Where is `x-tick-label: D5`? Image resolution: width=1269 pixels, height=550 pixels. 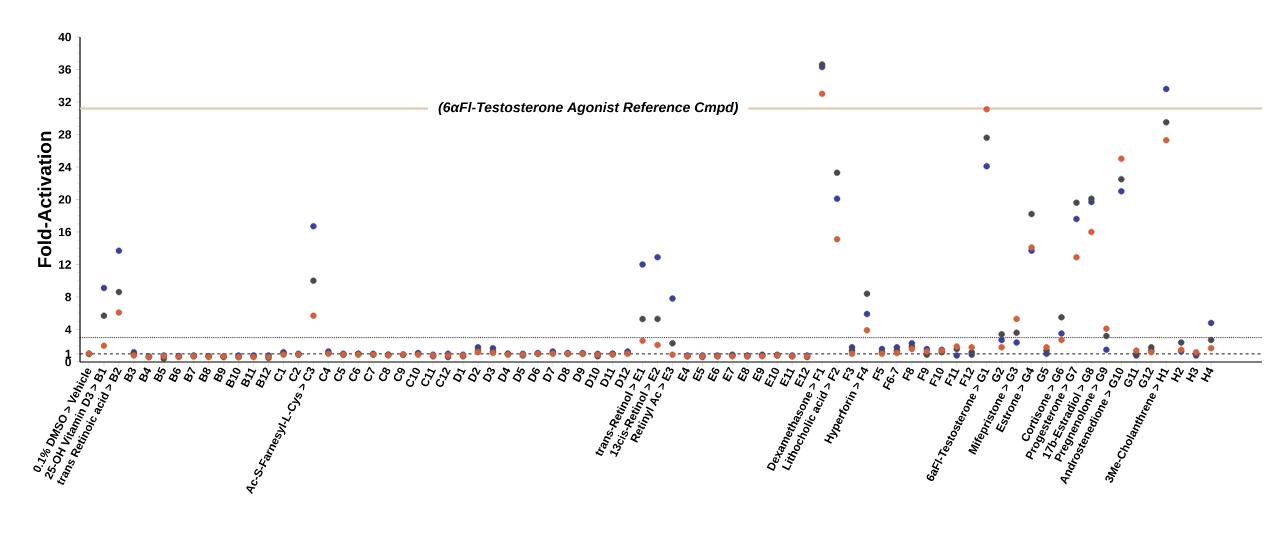
x-tick-label: D5 is located at coordinates (518, 374).